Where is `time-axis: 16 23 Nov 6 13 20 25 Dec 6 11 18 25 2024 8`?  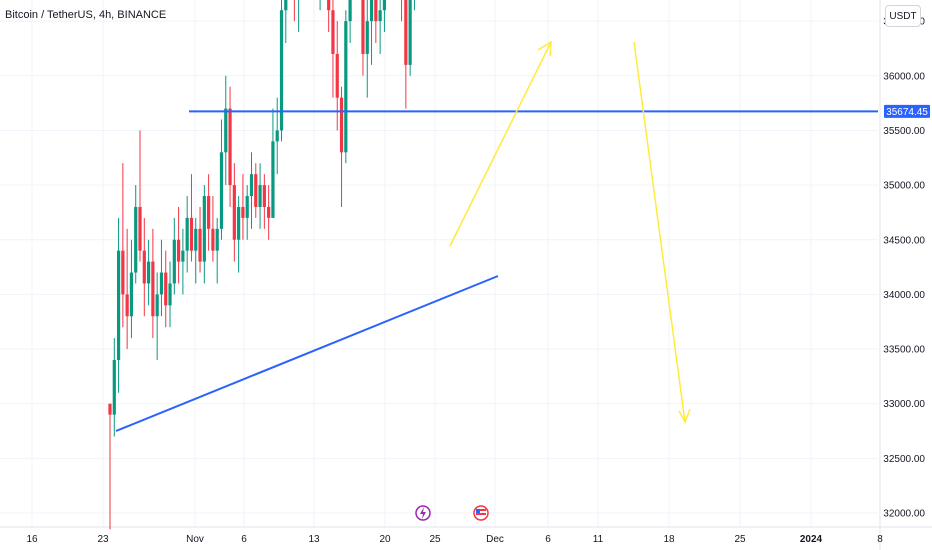 time-axis: 16 23 Nov 6 13 20 25 Dec 6 11 18 25 2024 8 is located at coordinates (454, 539).